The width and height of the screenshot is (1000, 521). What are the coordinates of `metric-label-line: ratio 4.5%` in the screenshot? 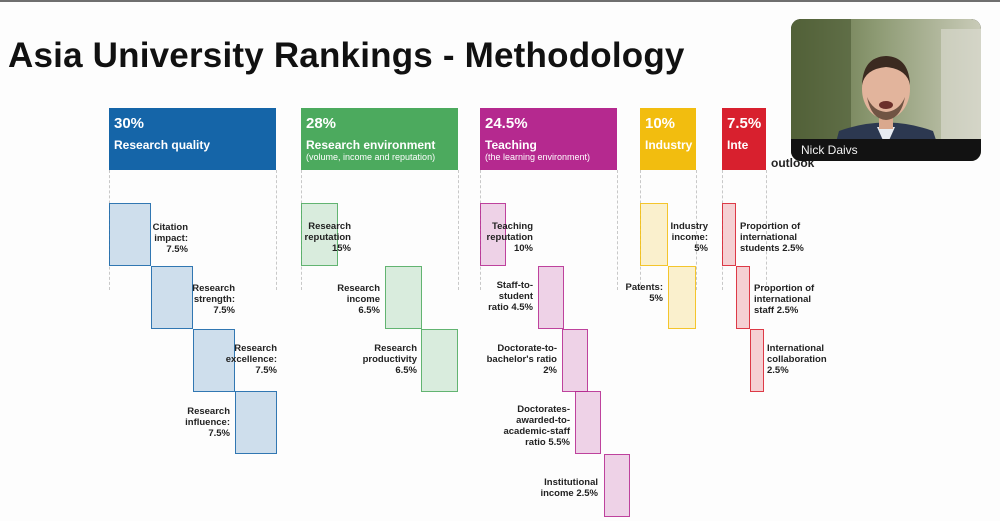 It's located at (510, 307).